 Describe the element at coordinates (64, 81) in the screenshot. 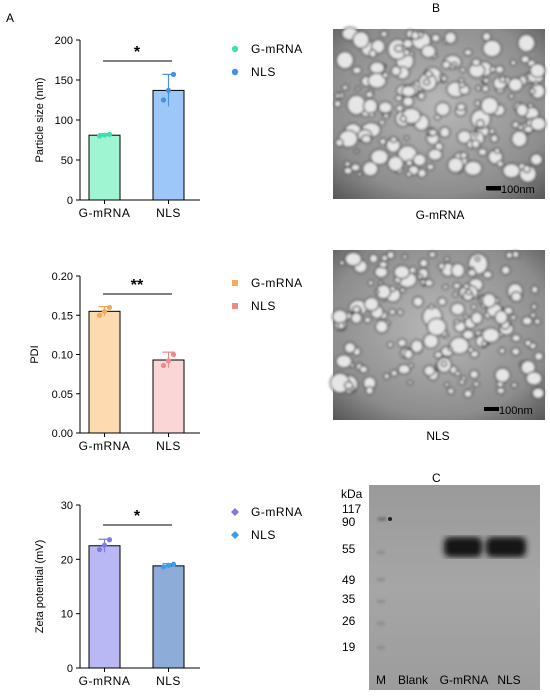

I see `y-tick-label: 150` at that location.